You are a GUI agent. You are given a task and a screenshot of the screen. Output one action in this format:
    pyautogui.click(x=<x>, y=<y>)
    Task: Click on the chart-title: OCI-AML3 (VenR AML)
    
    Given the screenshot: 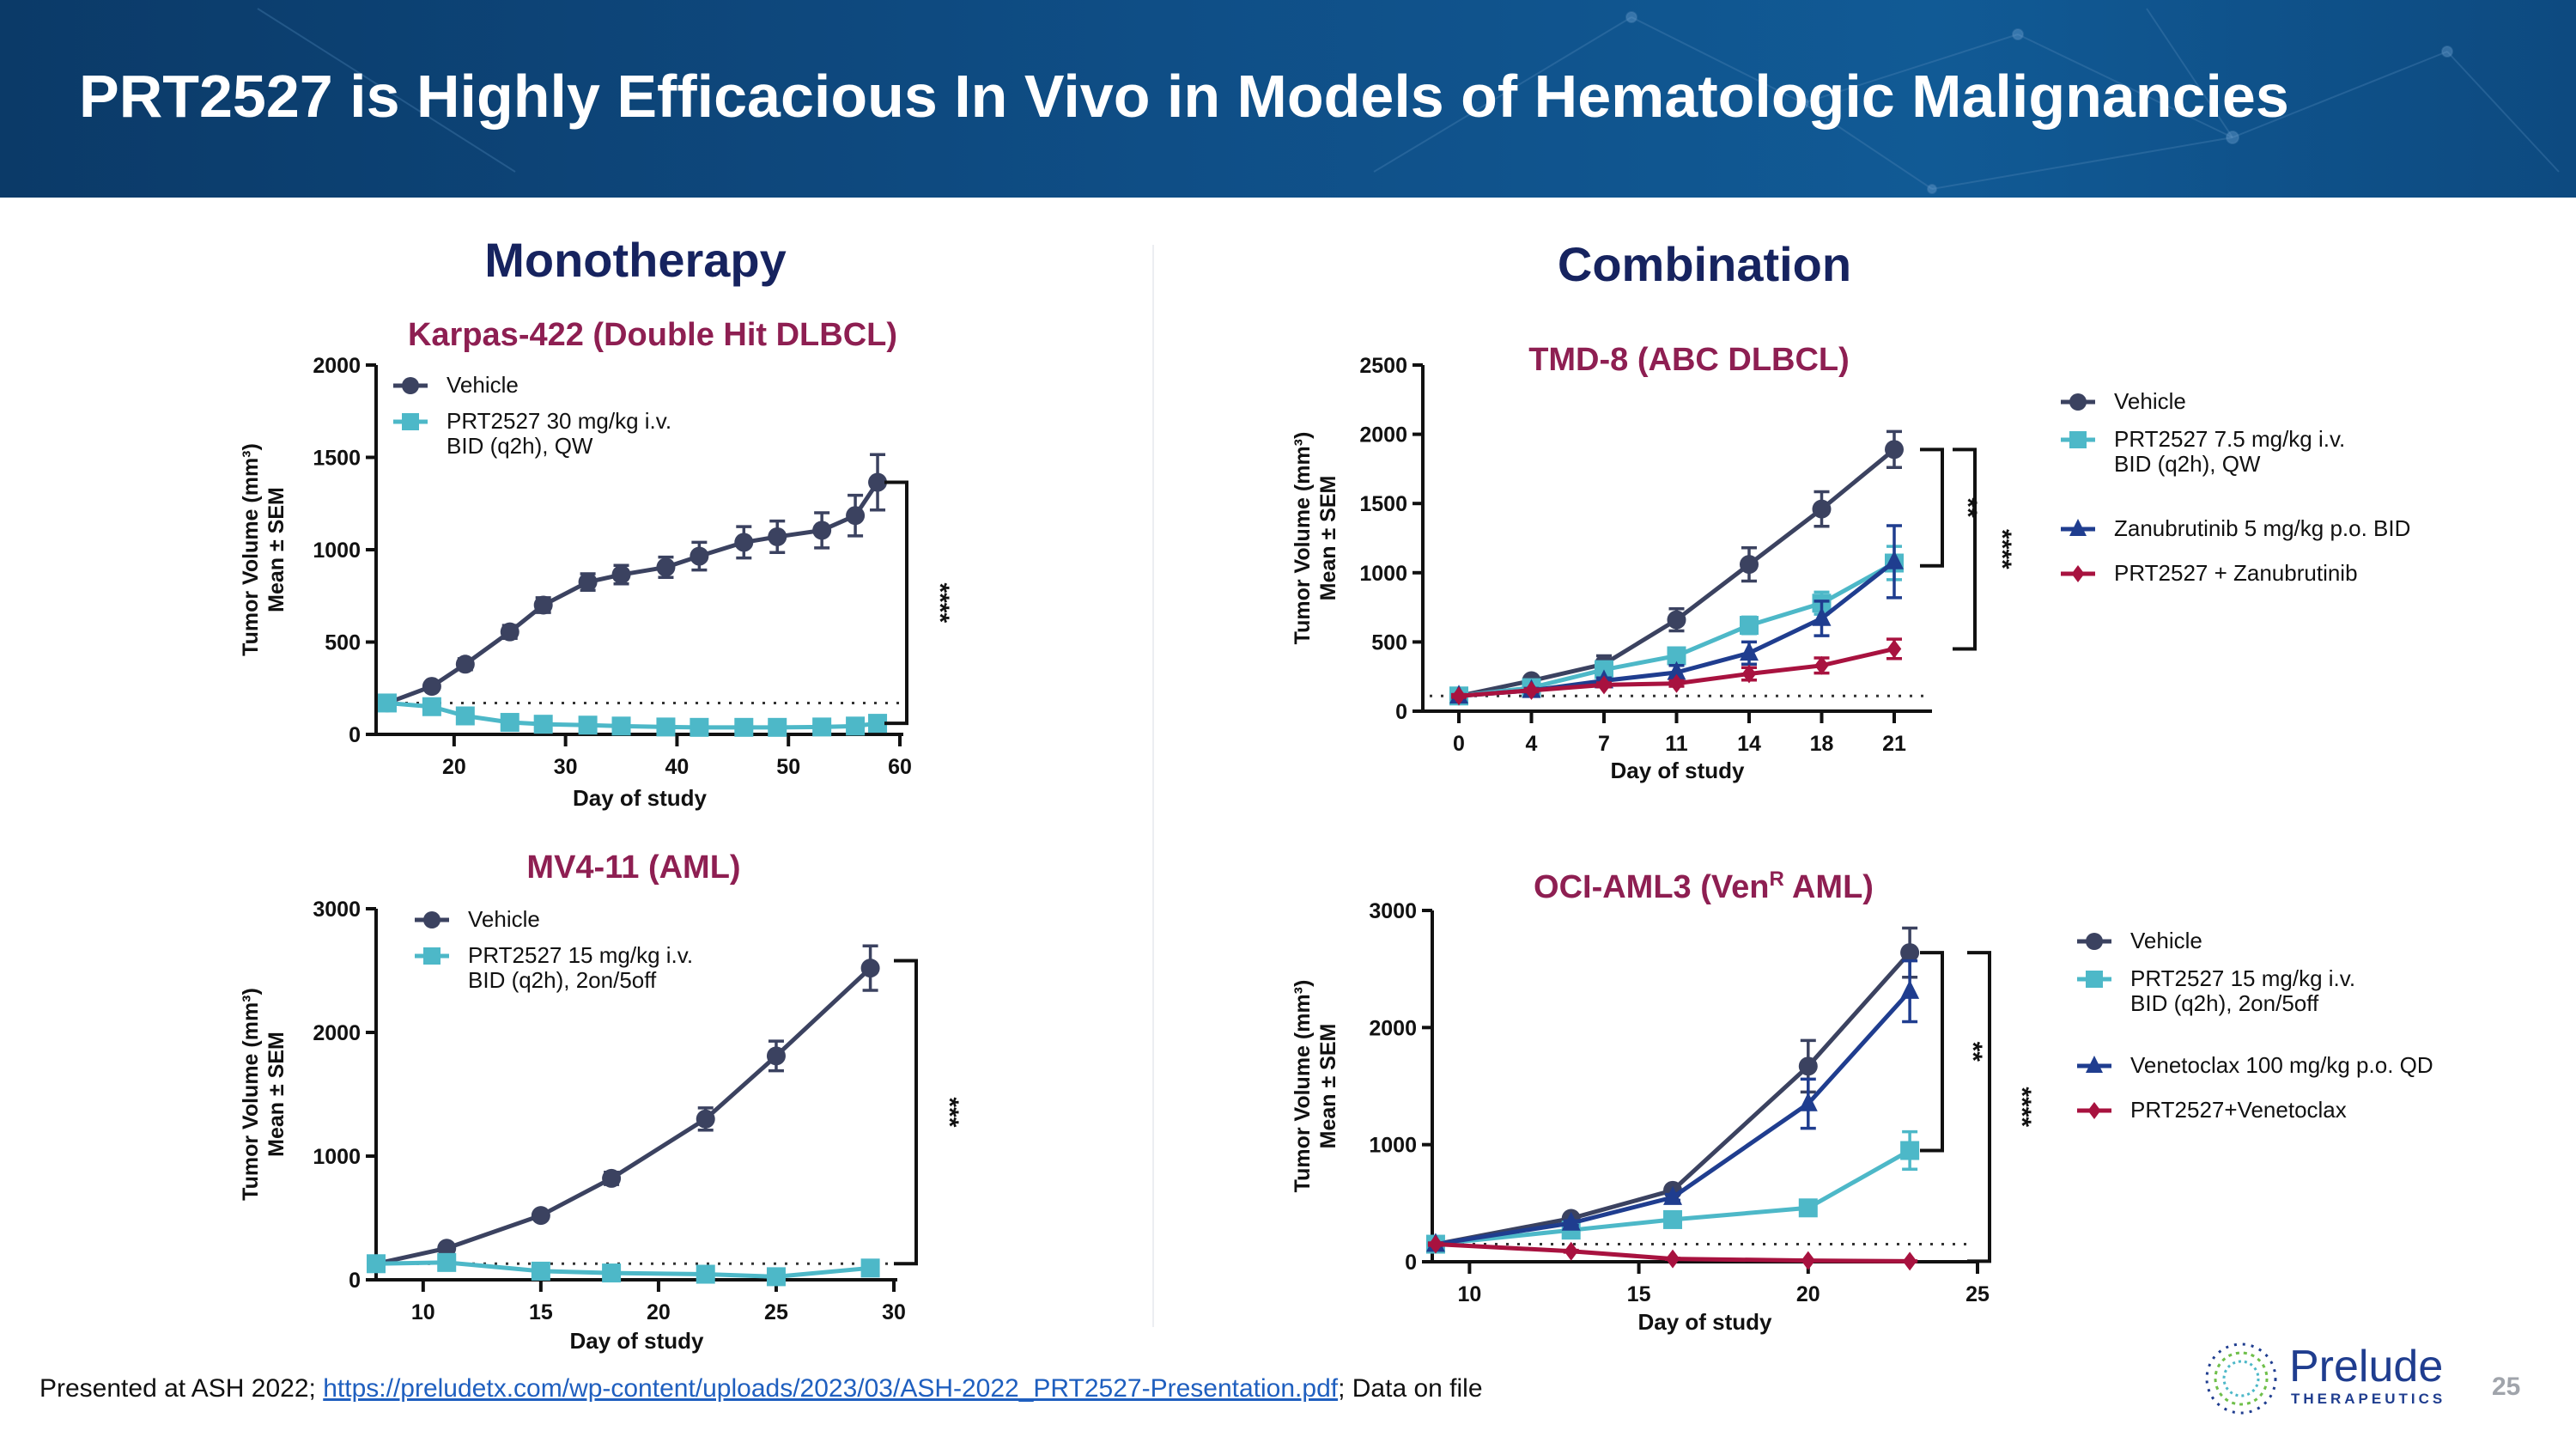 What is the action you would take?
    pyautogui.click(x=1704, y=886)
    